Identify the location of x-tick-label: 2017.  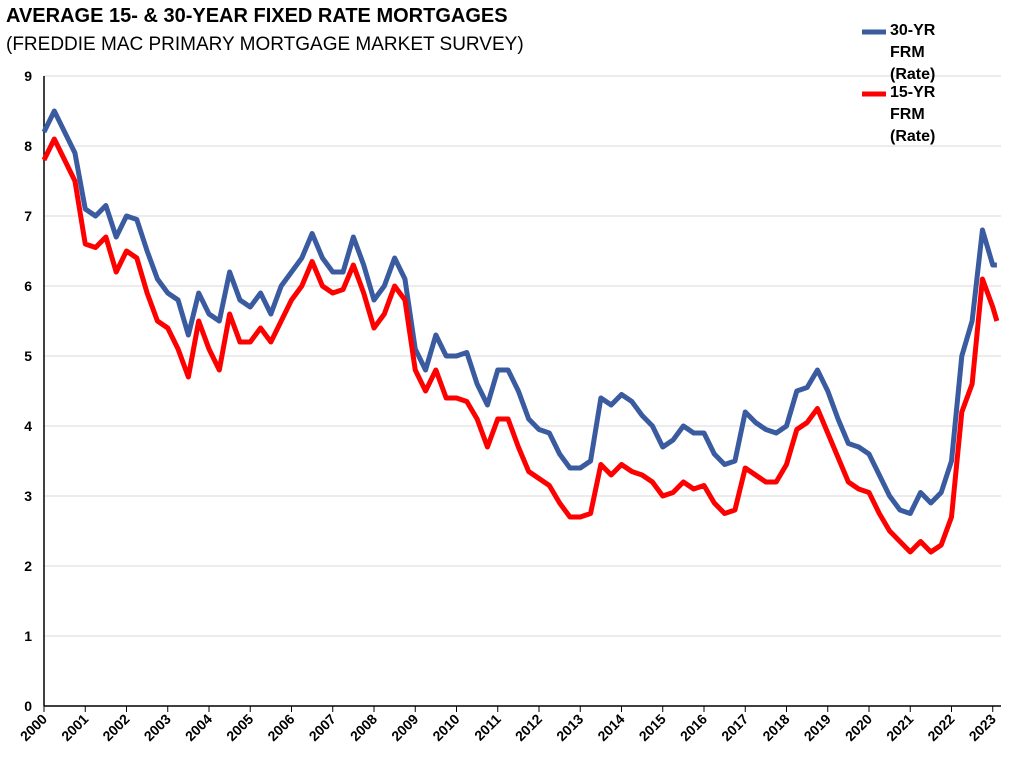
(734, 727).